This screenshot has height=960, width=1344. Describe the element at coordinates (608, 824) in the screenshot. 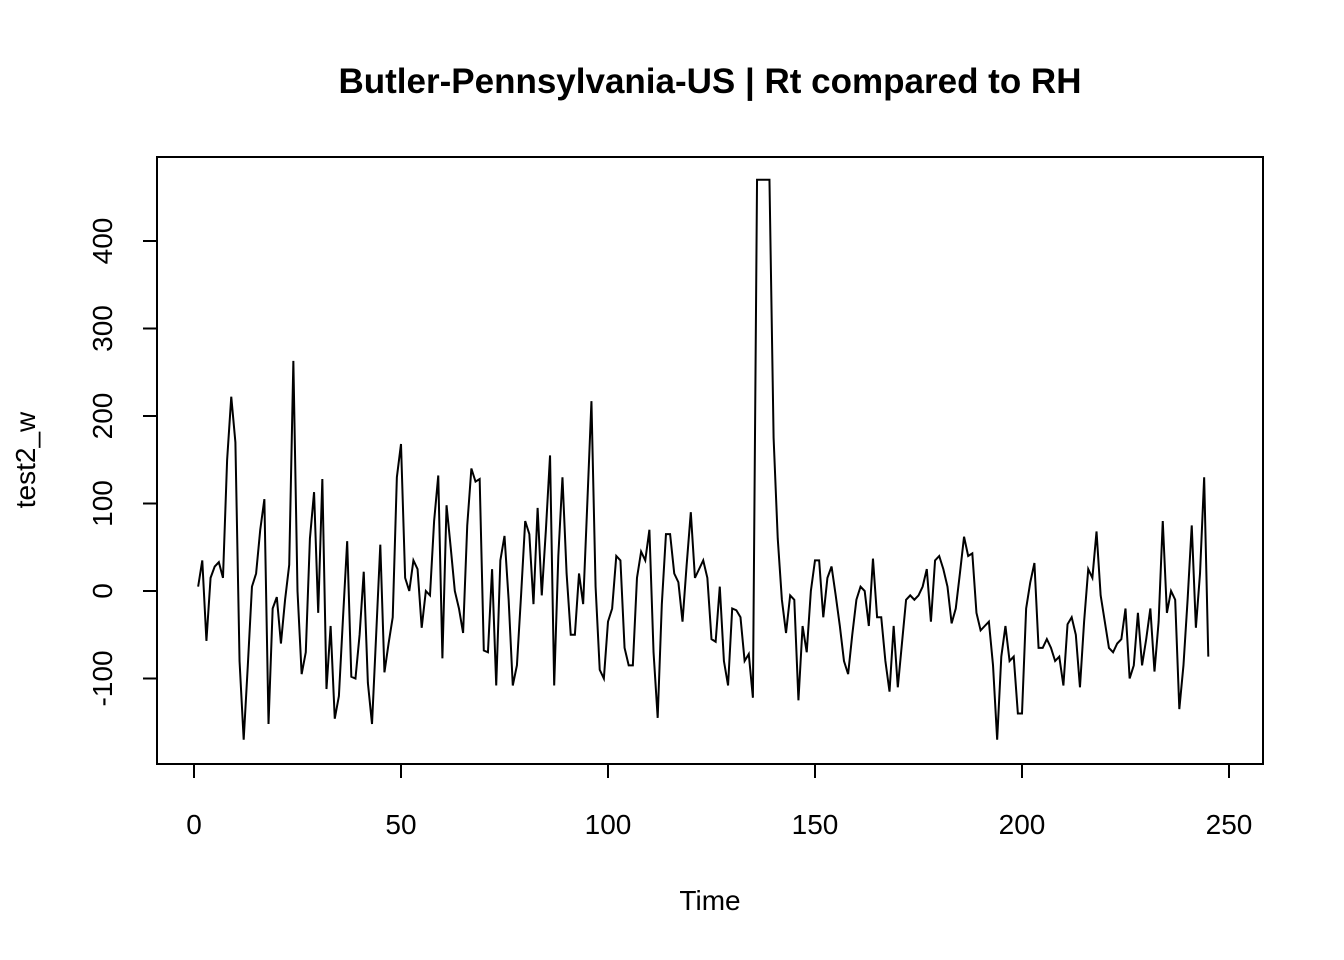

I see `x-tick-label: 100` at that location.